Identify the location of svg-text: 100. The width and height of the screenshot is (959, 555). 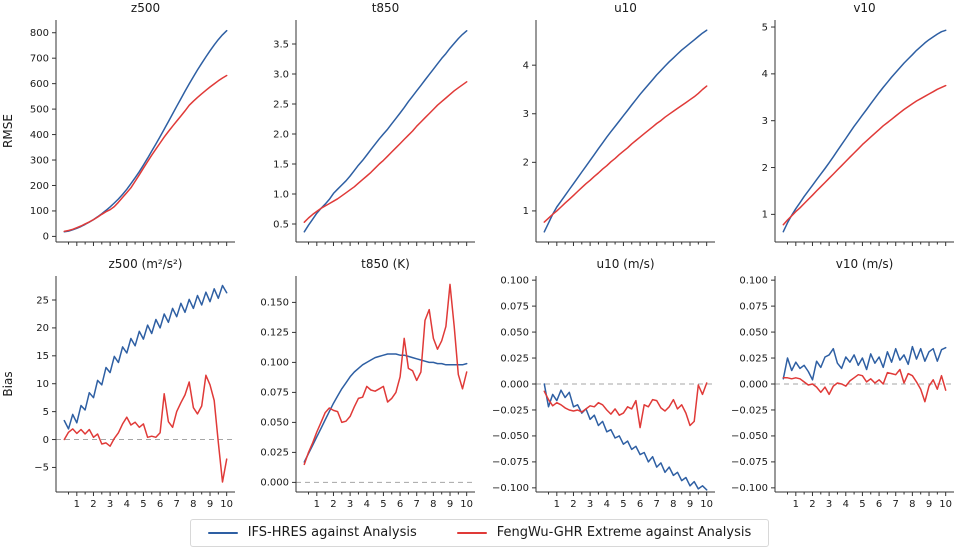
(39, 211).